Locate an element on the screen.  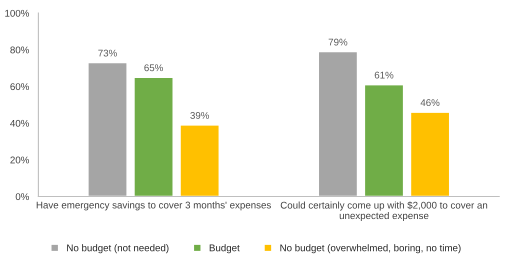
data-label: 39% is located at coordinates (200, 115).